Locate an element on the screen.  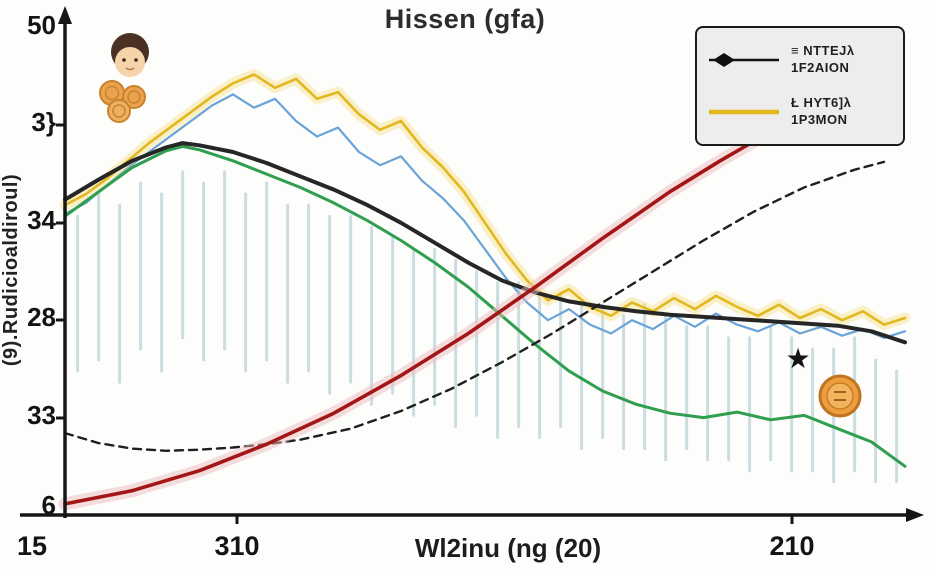
x-axis-label: Wl2inu (ng (20) is located at coordinates (508, 548).